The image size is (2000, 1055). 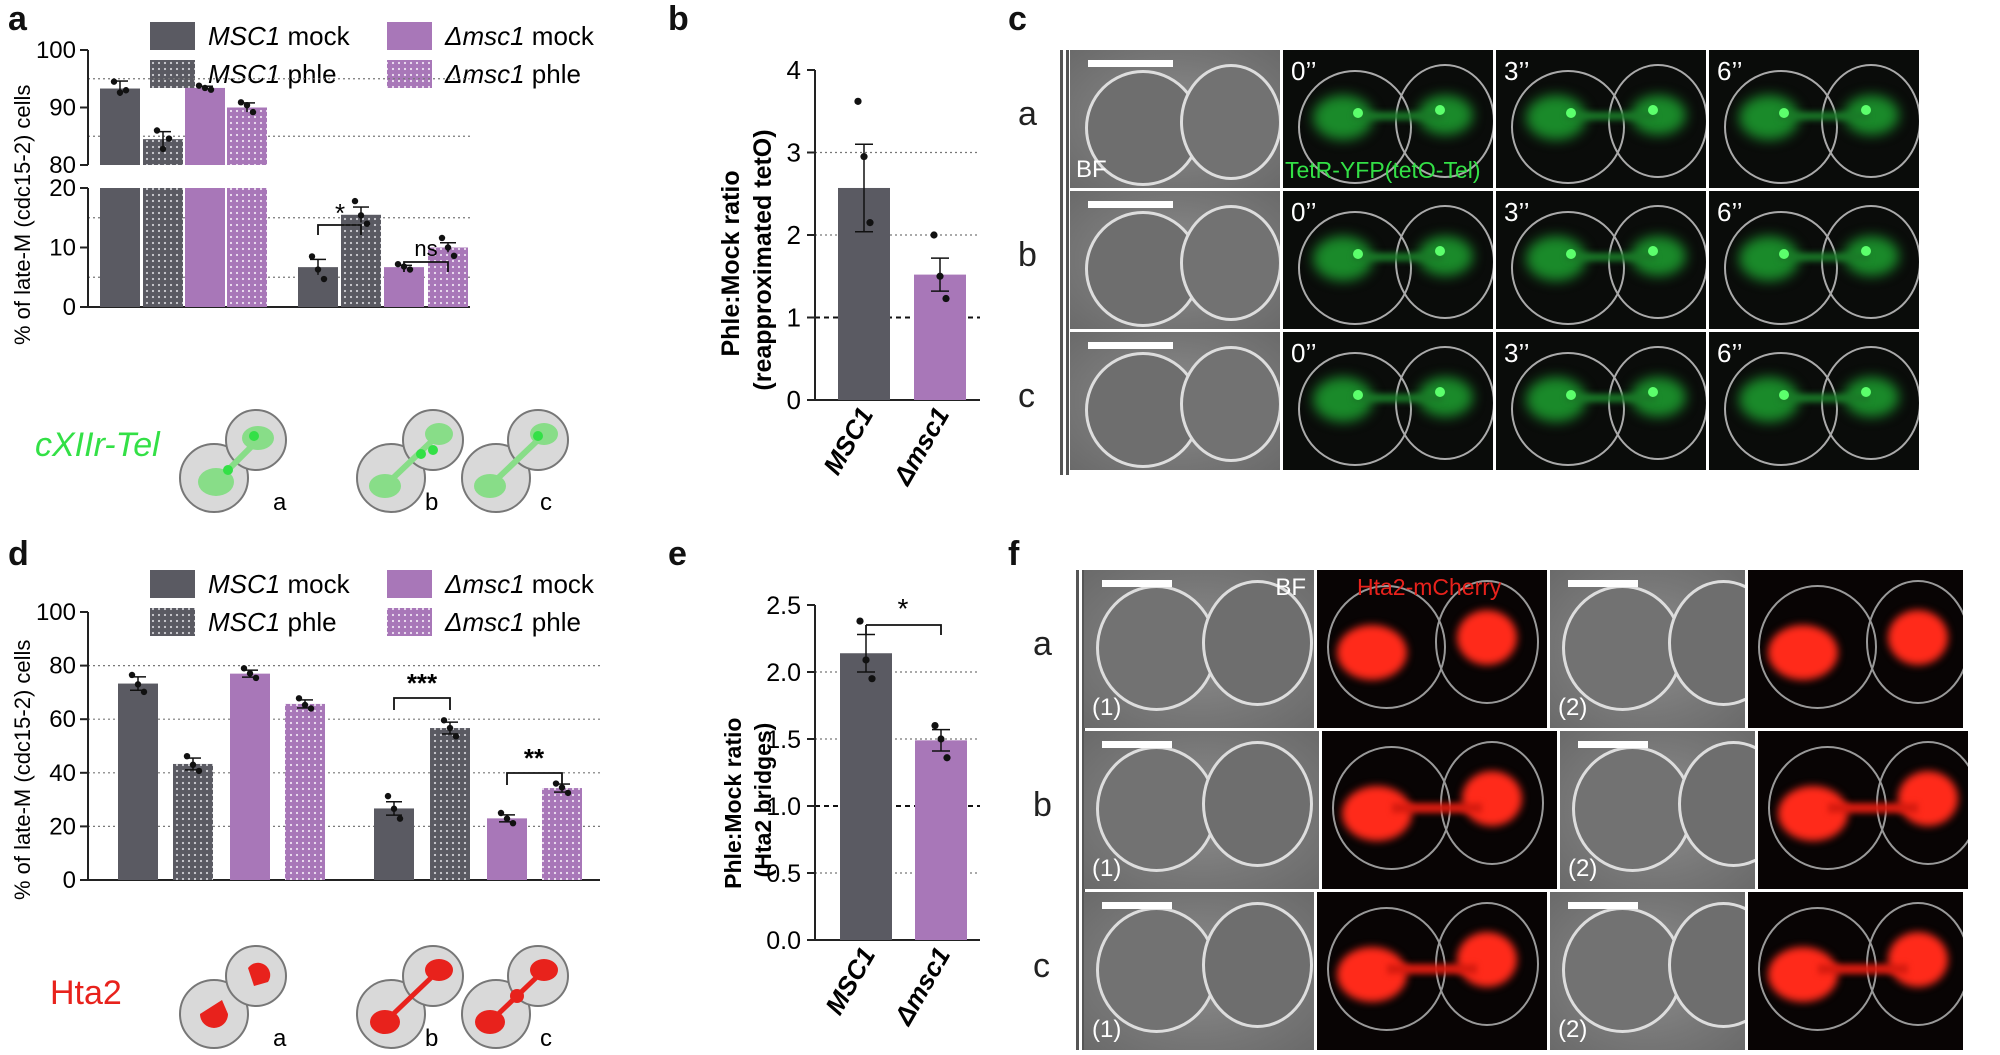 I want to click on panel-letter-a: a, so click(x=17, y=19).